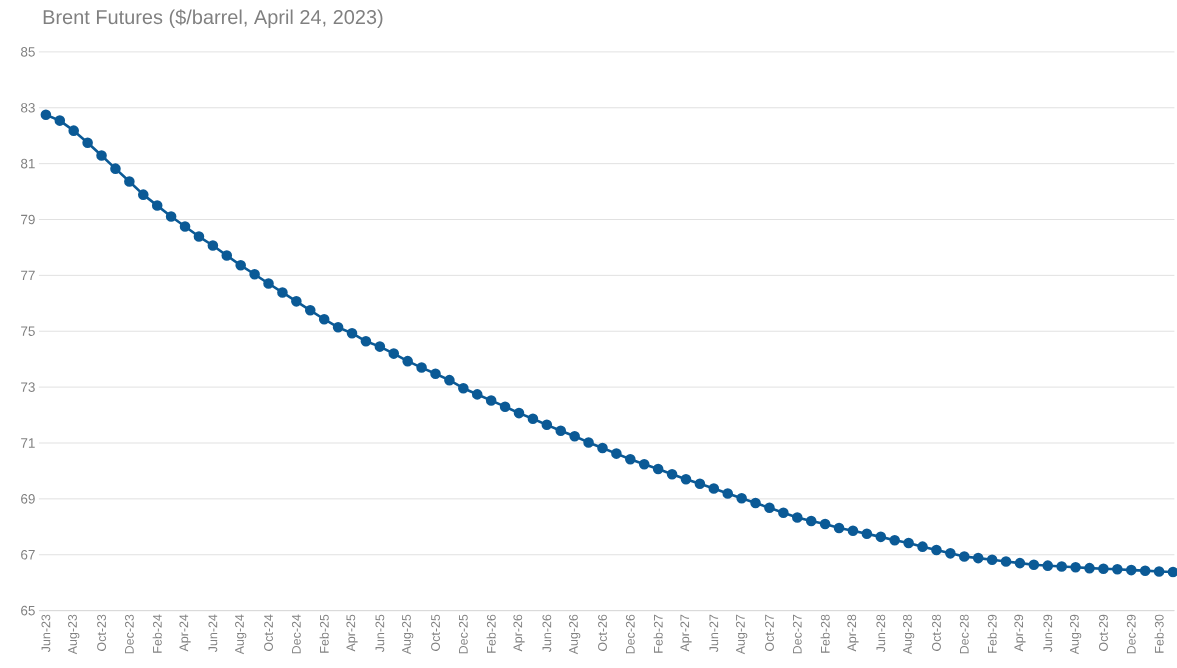 The width and height of the screenshot is (1177, 668). I want to click on x-tick-label: Apr-29, so click(1020, 633).